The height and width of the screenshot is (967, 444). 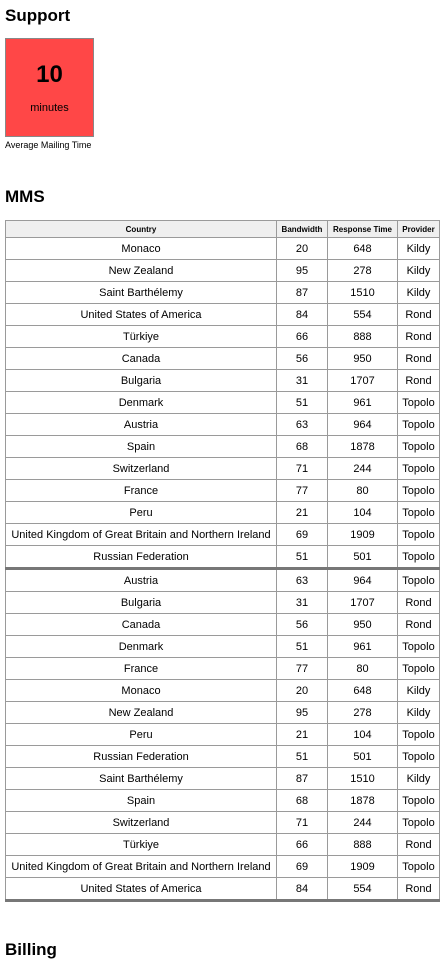 I want to click on response-time-cell: 1510, so click(x=362, y=292).